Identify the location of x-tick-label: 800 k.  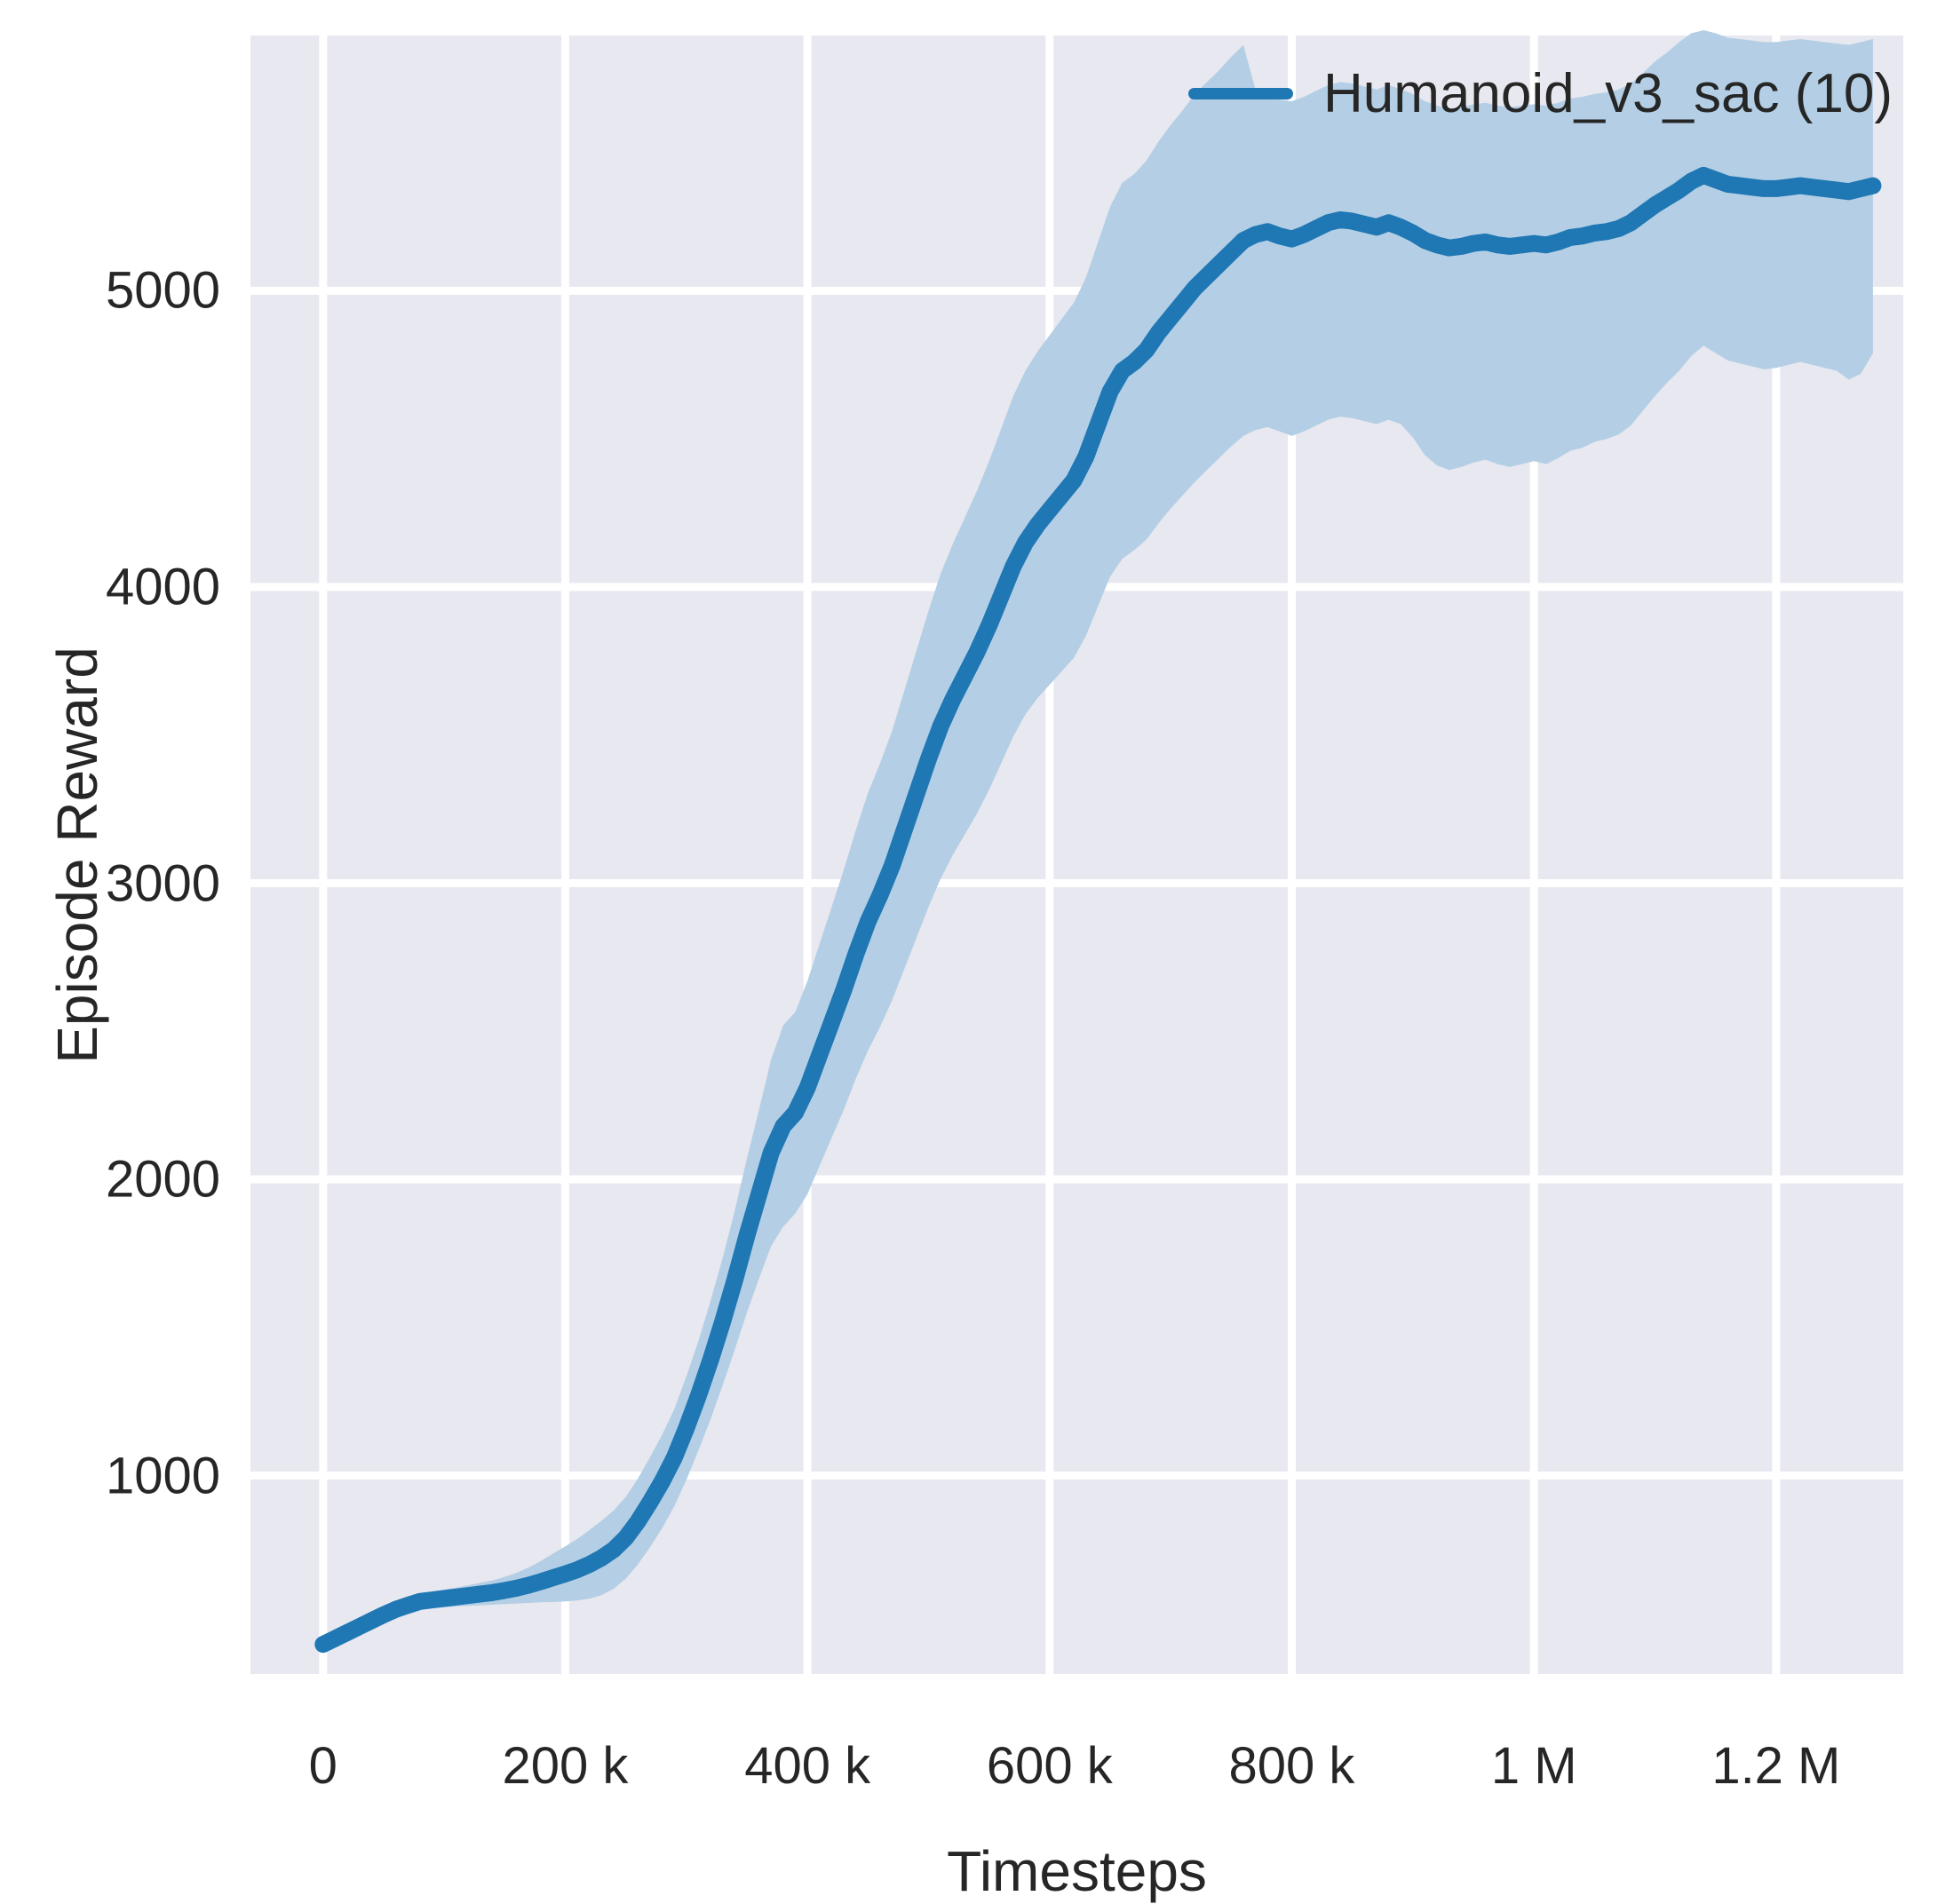
(1291, 1766).